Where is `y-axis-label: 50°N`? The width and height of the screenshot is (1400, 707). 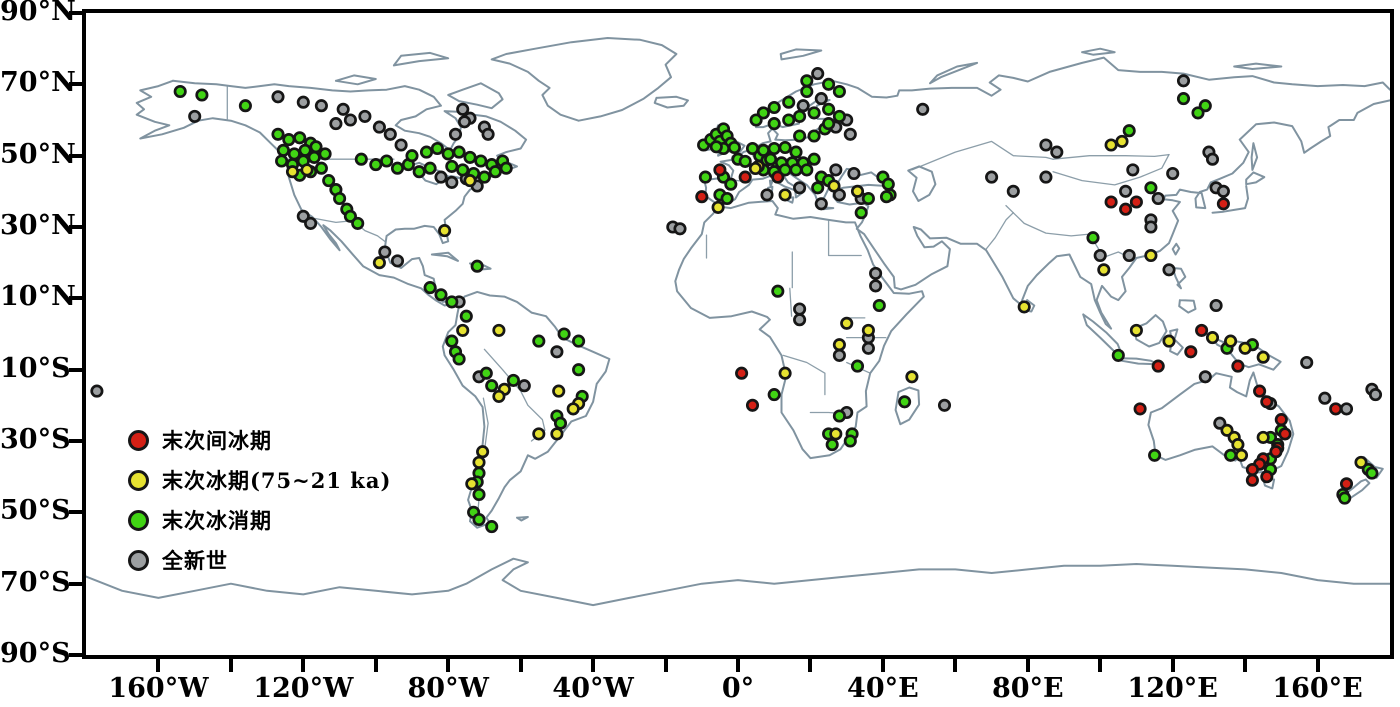 y-axis-label: 50°N is located at coordinates (38, 154).